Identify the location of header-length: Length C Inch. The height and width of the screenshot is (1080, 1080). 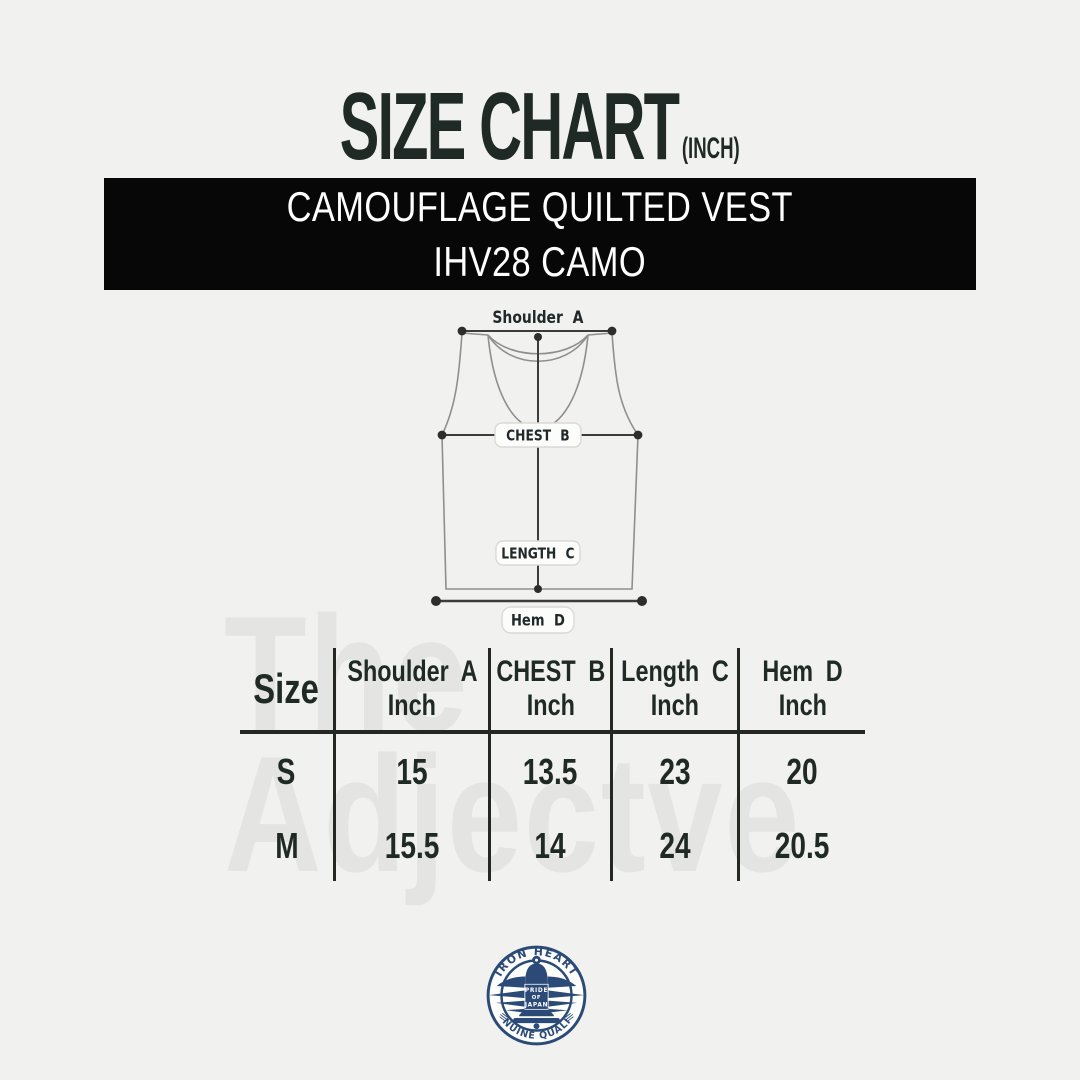
(673, 691).